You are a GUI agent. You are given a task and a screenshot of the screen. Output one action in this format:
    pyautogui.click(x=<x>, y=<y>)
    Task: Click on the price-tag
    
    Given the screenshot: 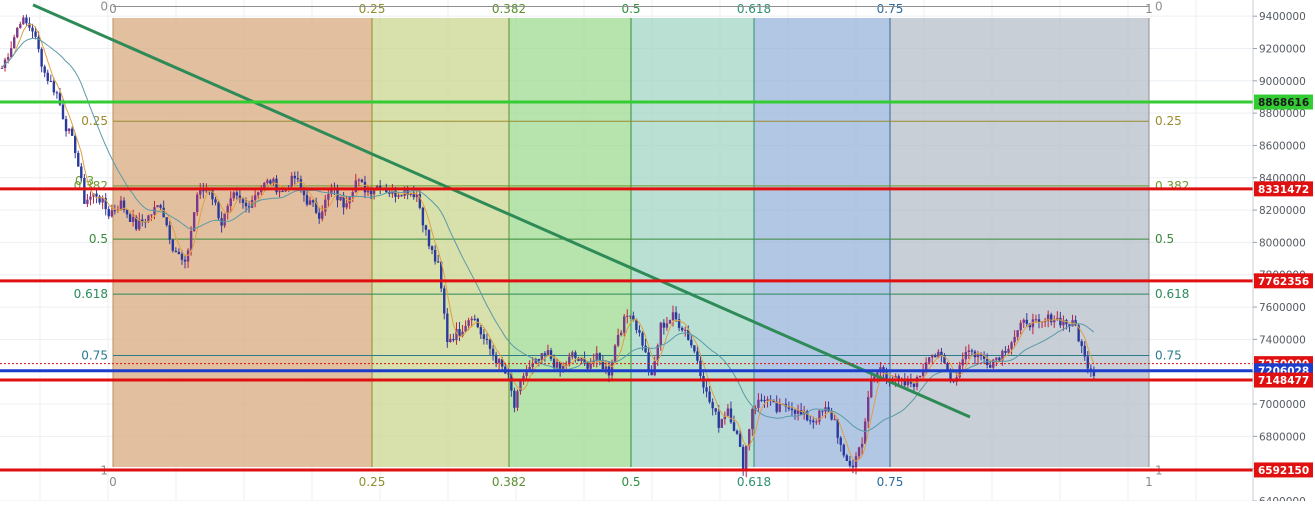 What is the action you would take?
    pyautogui.click(x=1283, y=470)
    